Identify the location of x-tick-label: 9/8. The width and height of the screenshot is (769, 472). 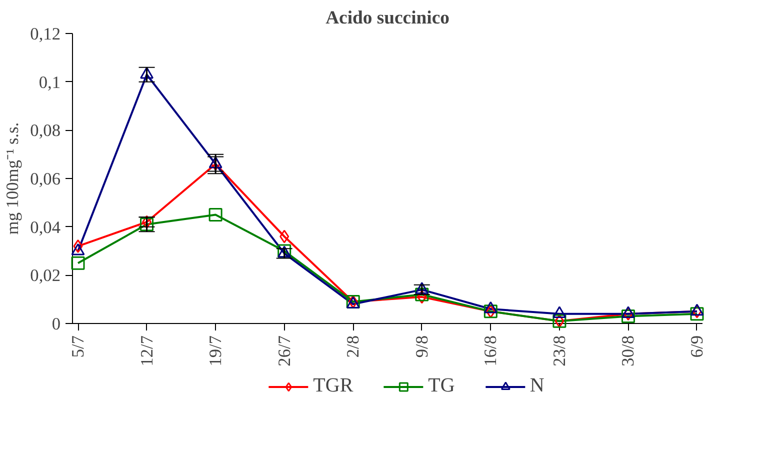
(422, 346).